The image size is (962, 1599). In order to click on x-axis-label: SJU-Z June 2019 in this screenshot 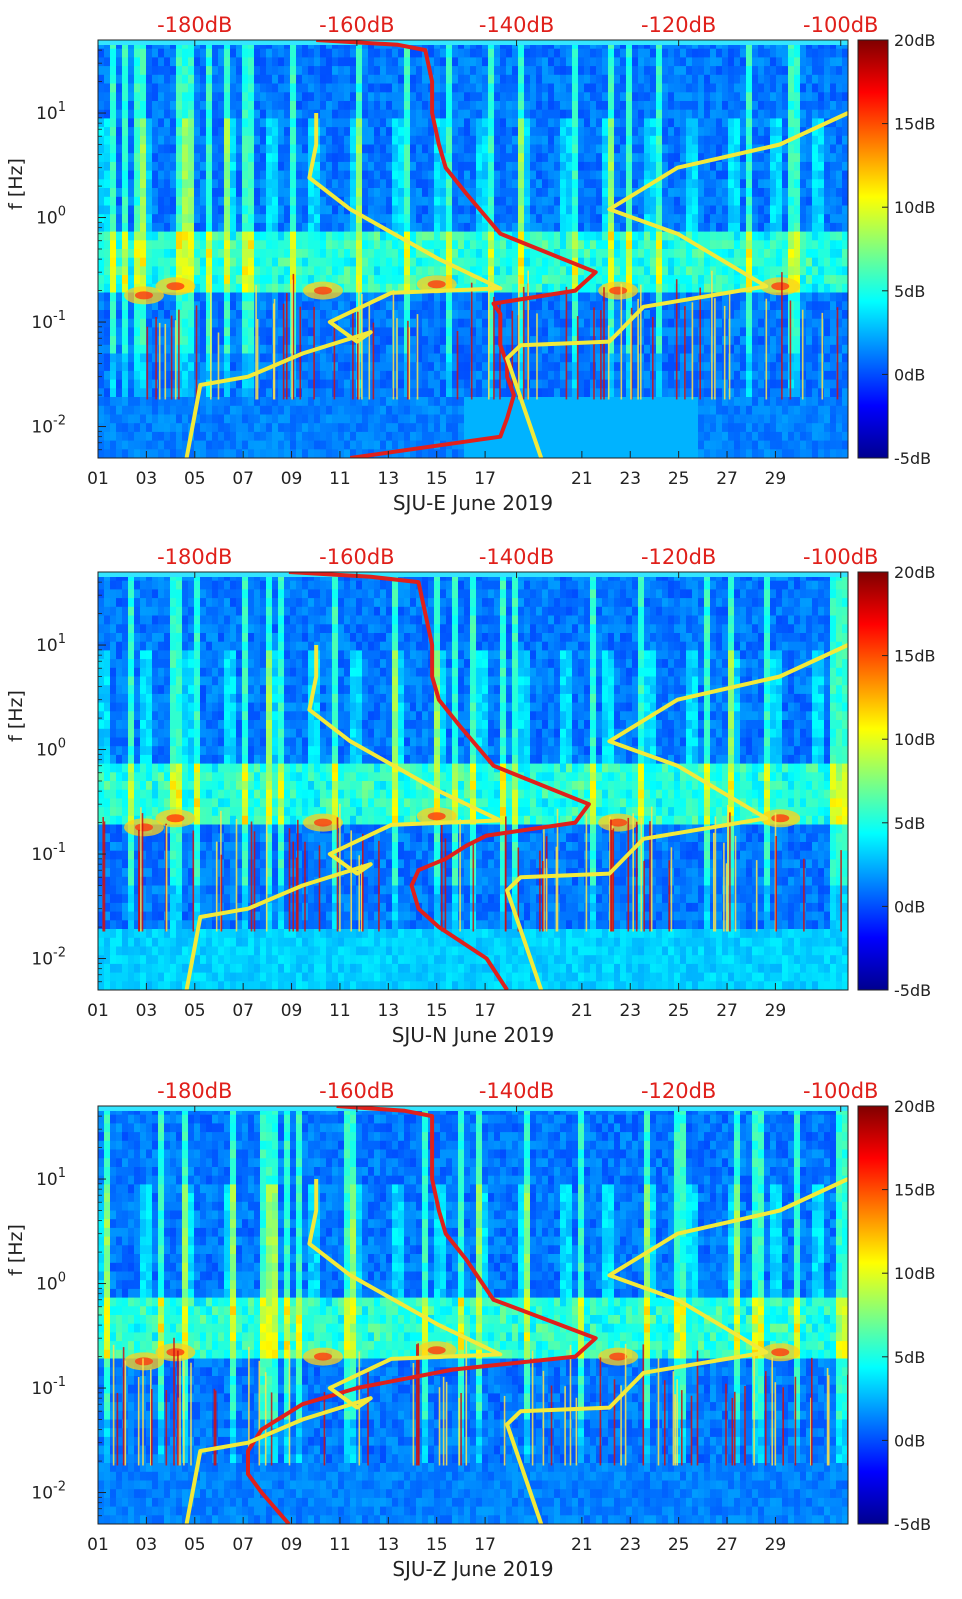, I will do `click(472, 1569)`.